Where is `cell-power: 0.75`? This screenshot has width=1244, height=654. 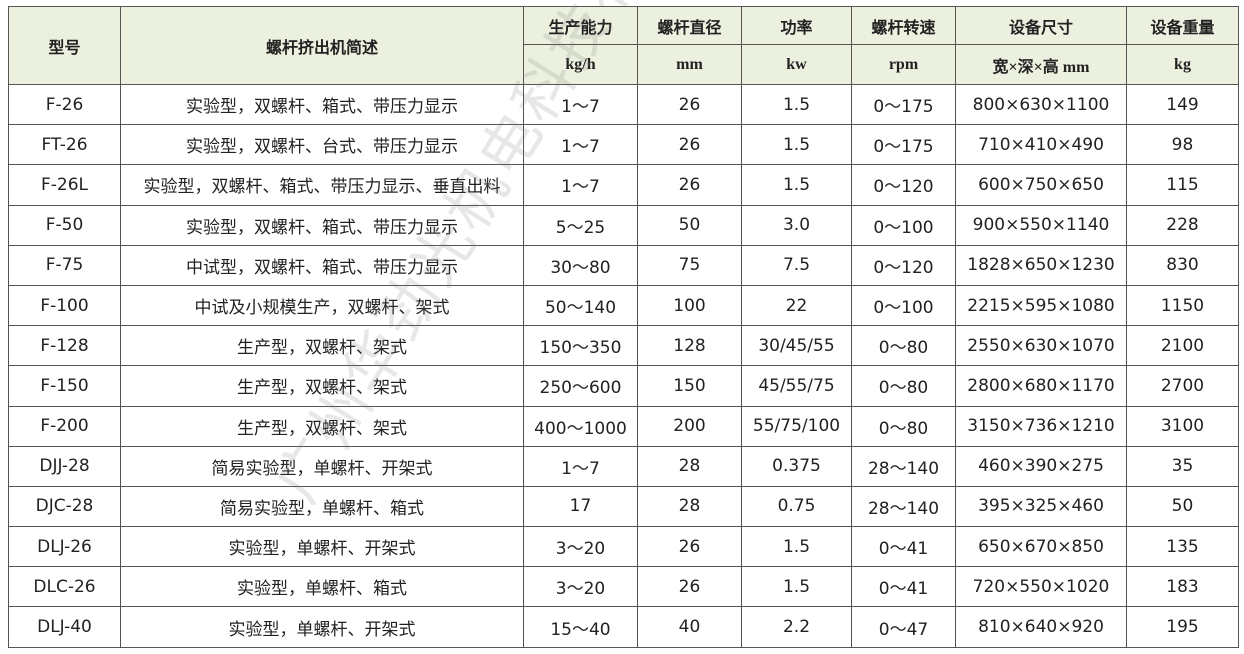 cell-power: 0.75 is located at coordinates (796, 506).